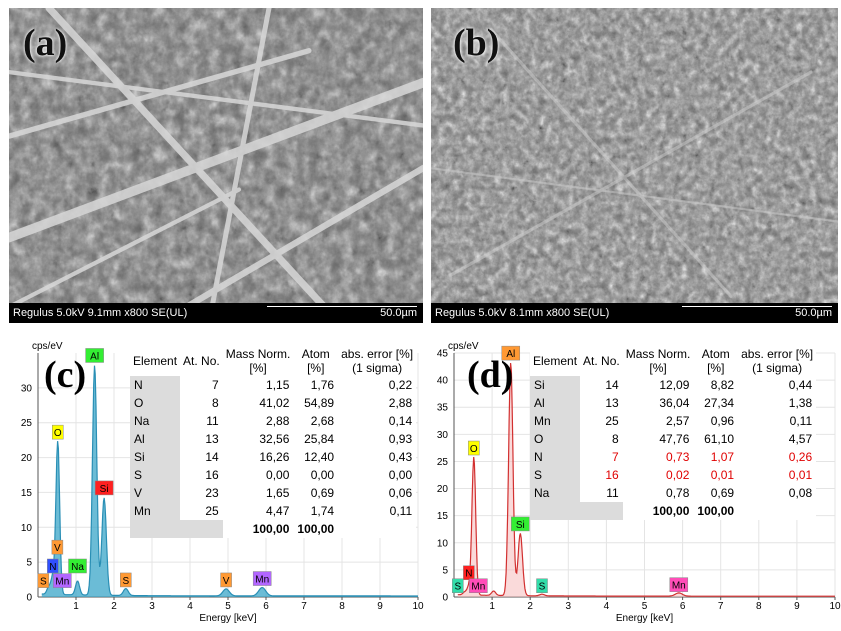 The width and height of the screenshot is (841, 631). What do you see at coordinates (757, 308) in the screenshot?
I see `scale-bar-b` at bounding box center [757, 308].